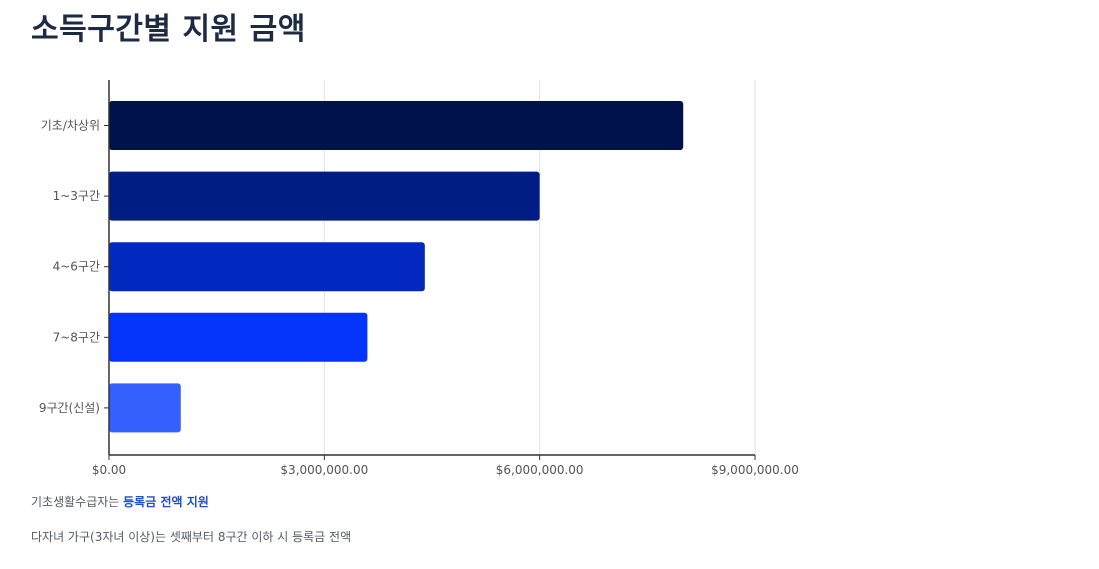  Describe the element at coordinates (540, 470) in the screenshot. I see `x-tick-label: $6,000,000.00` at that location.